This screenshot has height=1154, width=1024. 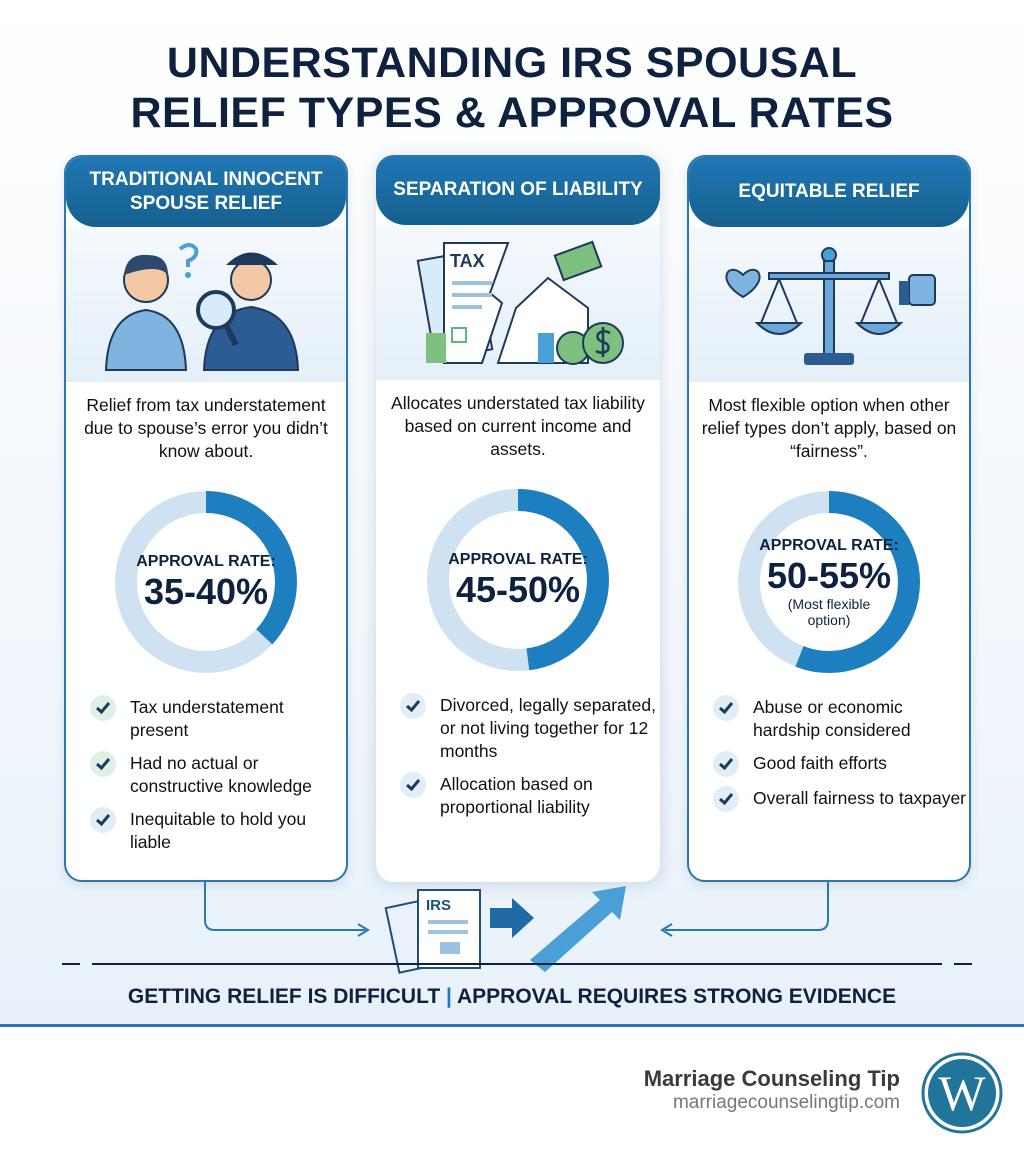 What do you see at coordinates (829, 575) in the screenshot?
I see `approval-value: 50-55%` at bounding box center [829, 575].